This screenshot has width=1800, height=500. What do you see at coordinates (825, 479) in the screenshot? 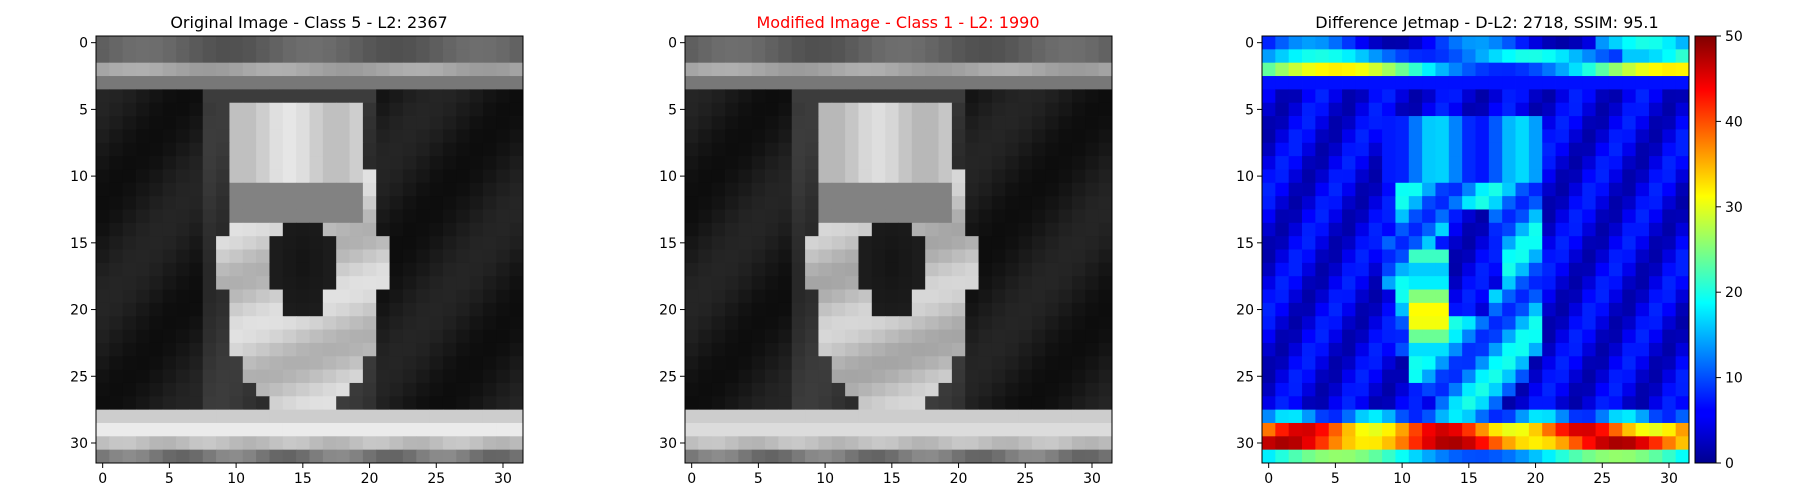
I see `x-tick-label: 10` at bounding box center [825, 479].